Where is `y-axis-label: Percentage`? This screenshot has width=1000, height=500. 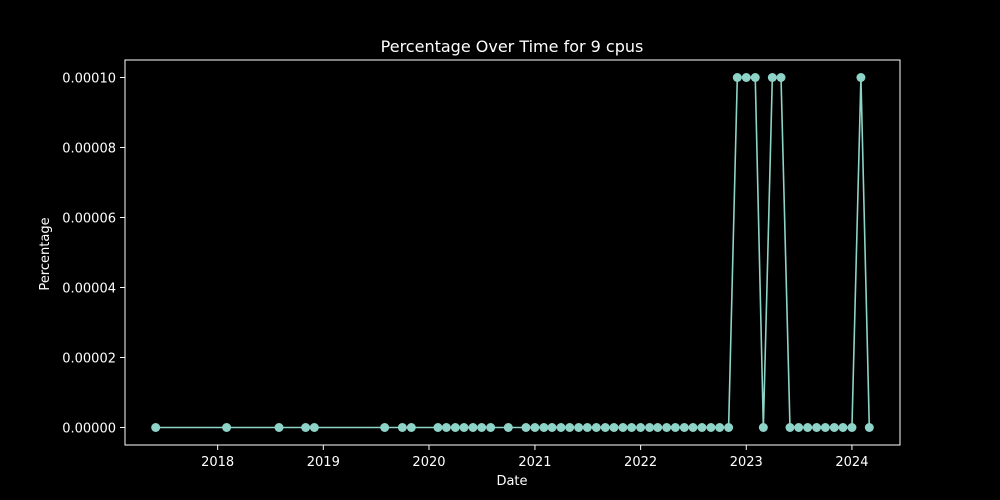
y-axis-label: Percentage is located at coordinates (45, 253).